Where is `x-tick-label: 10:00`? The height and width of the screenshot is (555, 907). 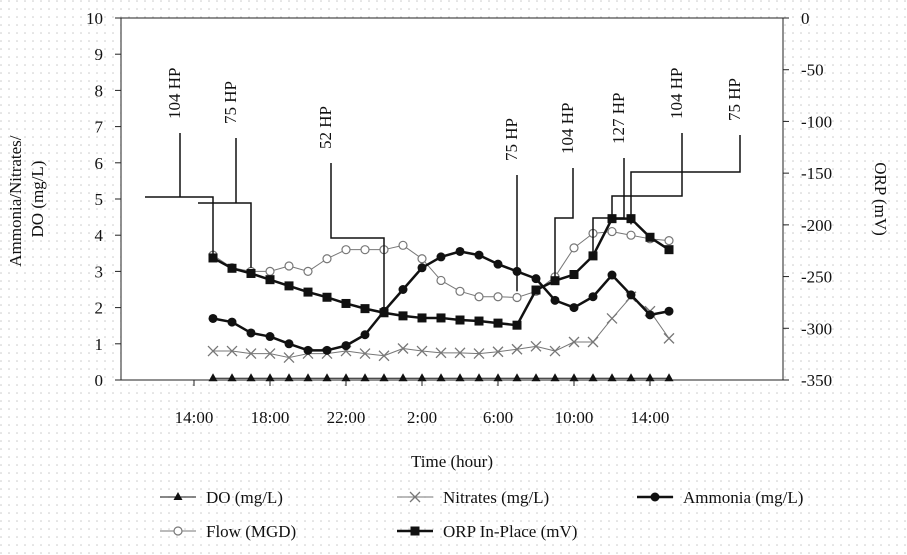 x-tick-label: 10:00 is located at coordinates (574, 417).